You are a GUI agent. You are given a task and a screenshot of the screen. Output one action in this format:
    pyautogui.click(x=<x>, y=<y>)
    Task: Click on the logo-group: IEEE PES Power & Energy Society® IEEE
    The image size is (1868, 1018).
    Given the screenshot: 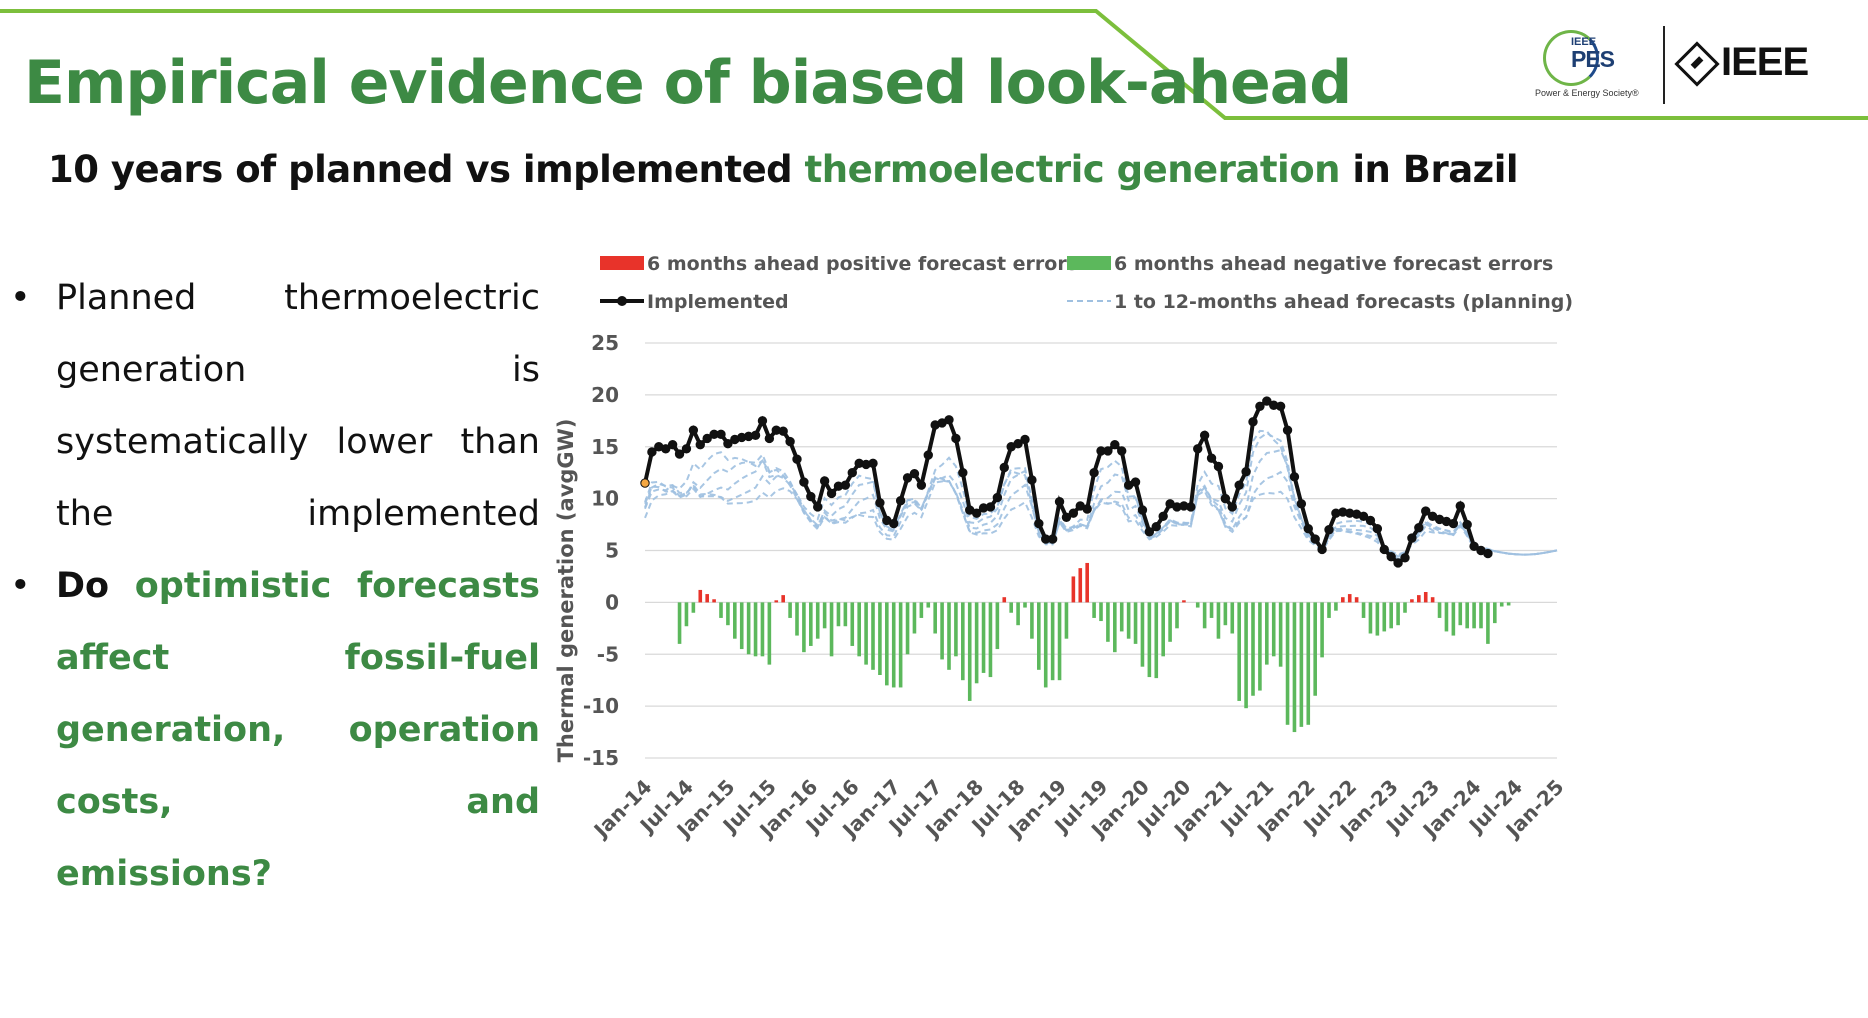 What is the action you would take?
    pyautogui.click(x=1695, y=67)
    